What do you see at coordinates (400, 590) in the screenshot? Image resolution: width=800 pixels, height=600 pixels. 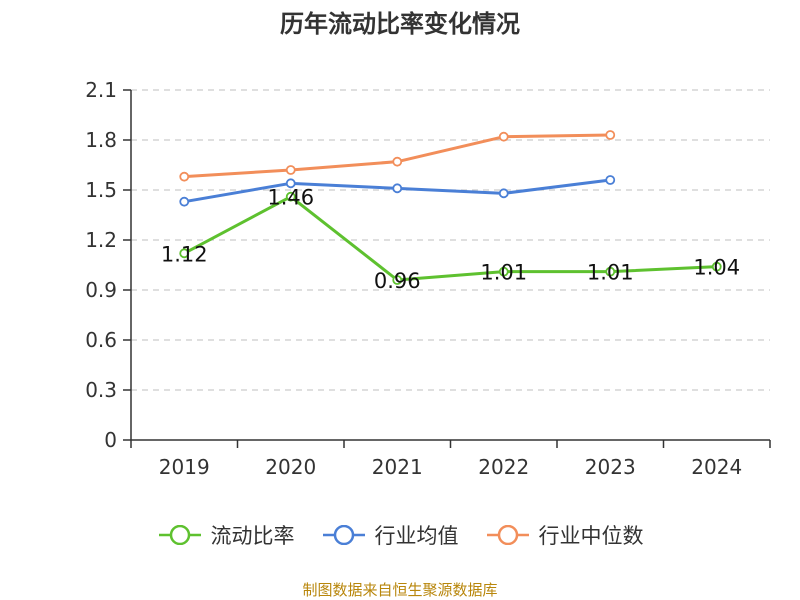 I see `source-note: 制图数据来自恒生聚源数据库` at bounding box center [400, 590].